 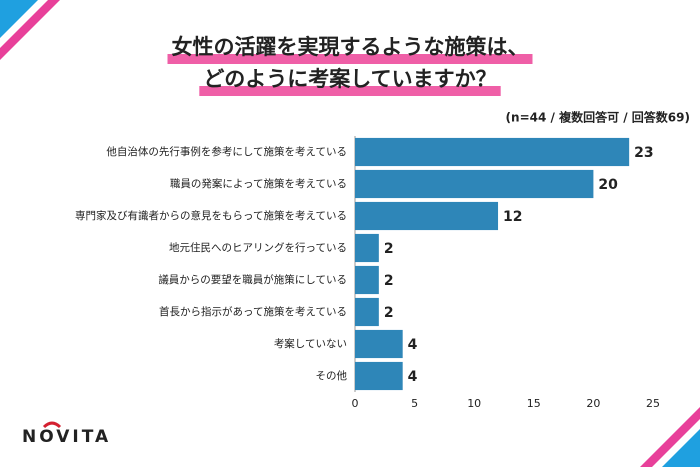 What do you see at coordinates (226, 151) in the screenshot?
I see `y-tick-label: 他自治体の先行事例を参考にして施策を考えている` at bounding box center [226, 151].